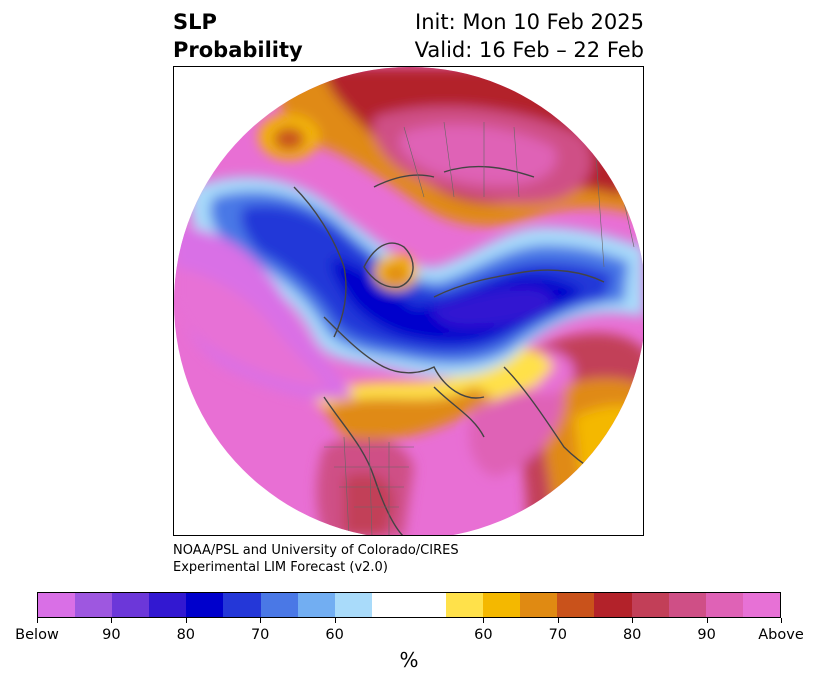 Image resolution: width=819 pixels, height=686 pixels. Describe the element at coordinates (529, 22) in the screenshot. I see `init-date: Init: Mon 10 Feb 2025` at that location.